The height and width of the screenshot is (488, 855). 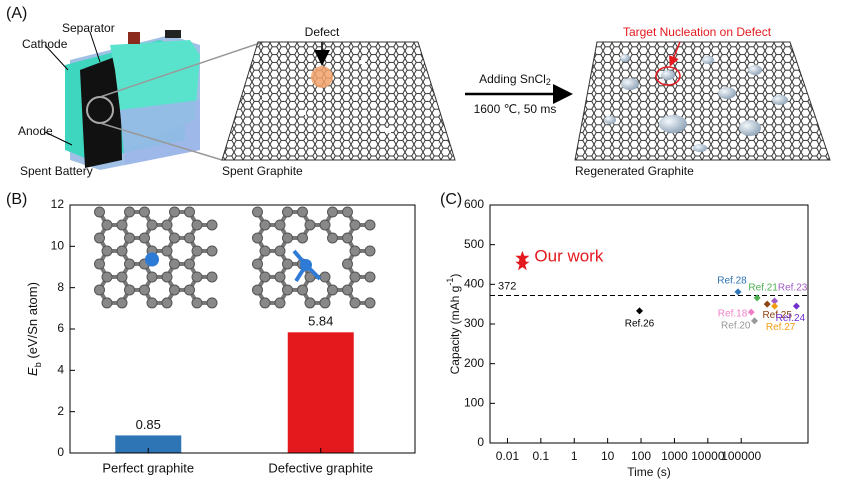 I want to click on defect-label: Defect, so click(x=322, y=32).